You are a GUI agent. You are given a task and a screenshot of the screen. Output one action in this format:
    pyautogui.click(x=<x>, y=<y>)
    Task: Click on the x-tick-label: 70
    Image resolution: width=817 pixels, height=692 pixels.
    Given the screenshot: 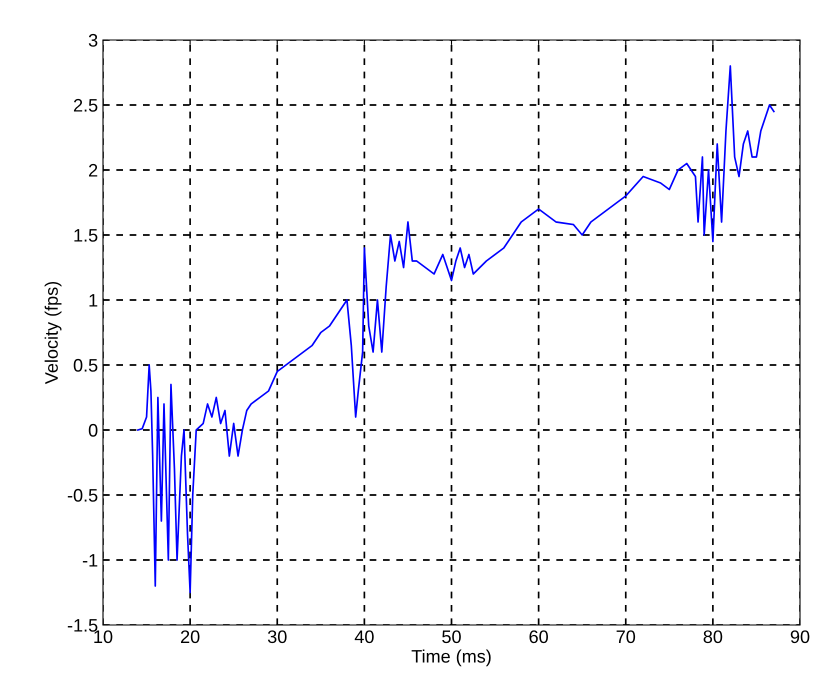 What is the action you would take?
    pyautogui.click(x=626, y=637)
    